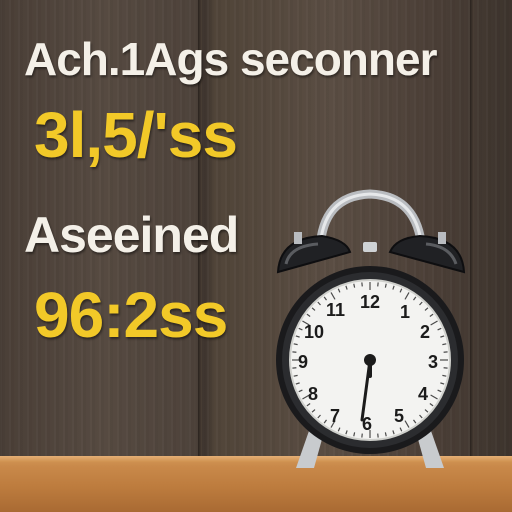  Describe the element at coordinates (256, 484) in the screenshot. I see `wooden-shelf` at that location.